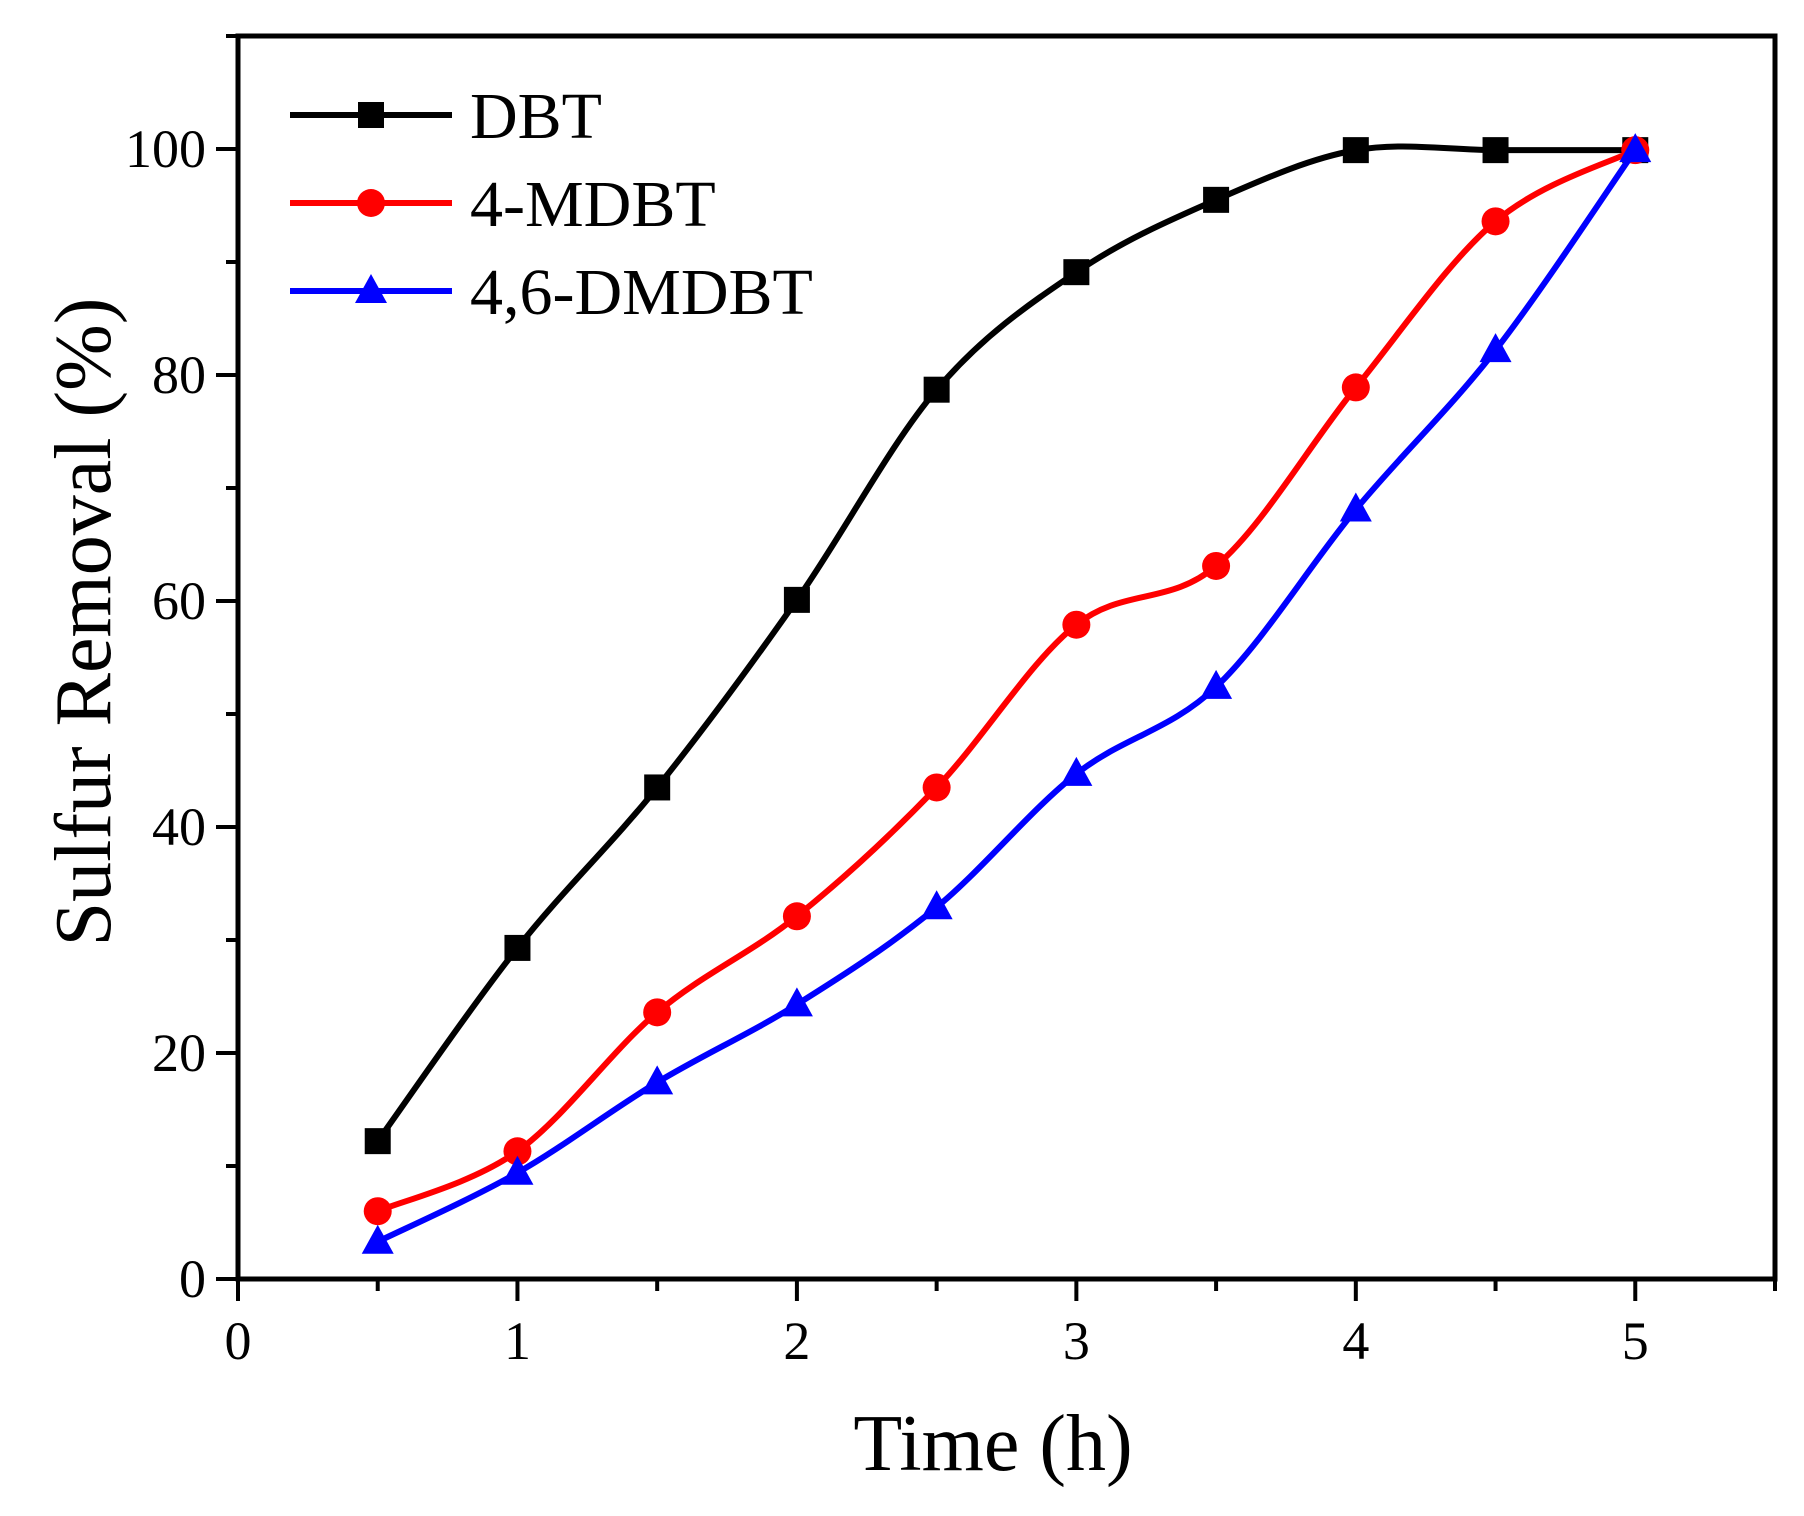  Describe the element at coordinates (641, 292) in the screenshot. I see `legend-label-4-6-dmdbt: 4,6-DMDBT` at that location.